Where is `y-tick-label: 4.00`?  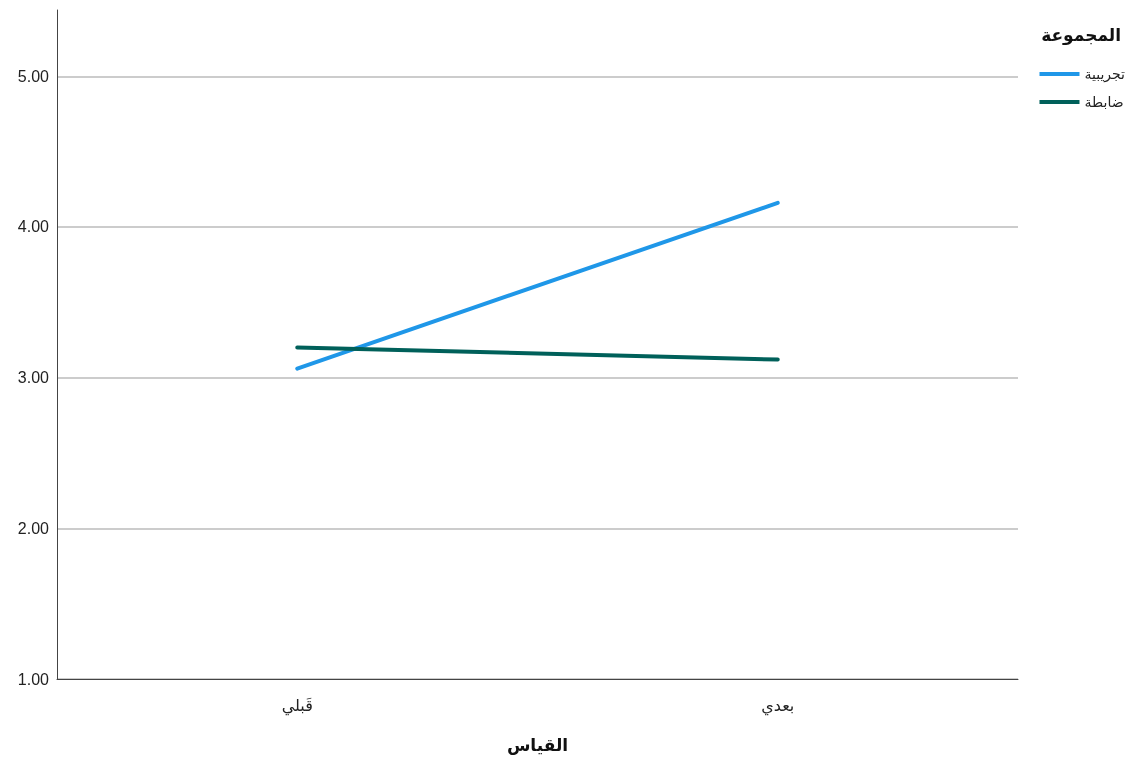
y-tick-label: 4.00 is located at coordinates (33, 227).